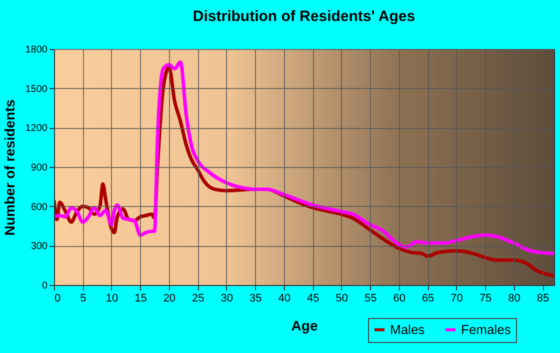  I want to click on y-tick-label: 0, so click(45, 286).